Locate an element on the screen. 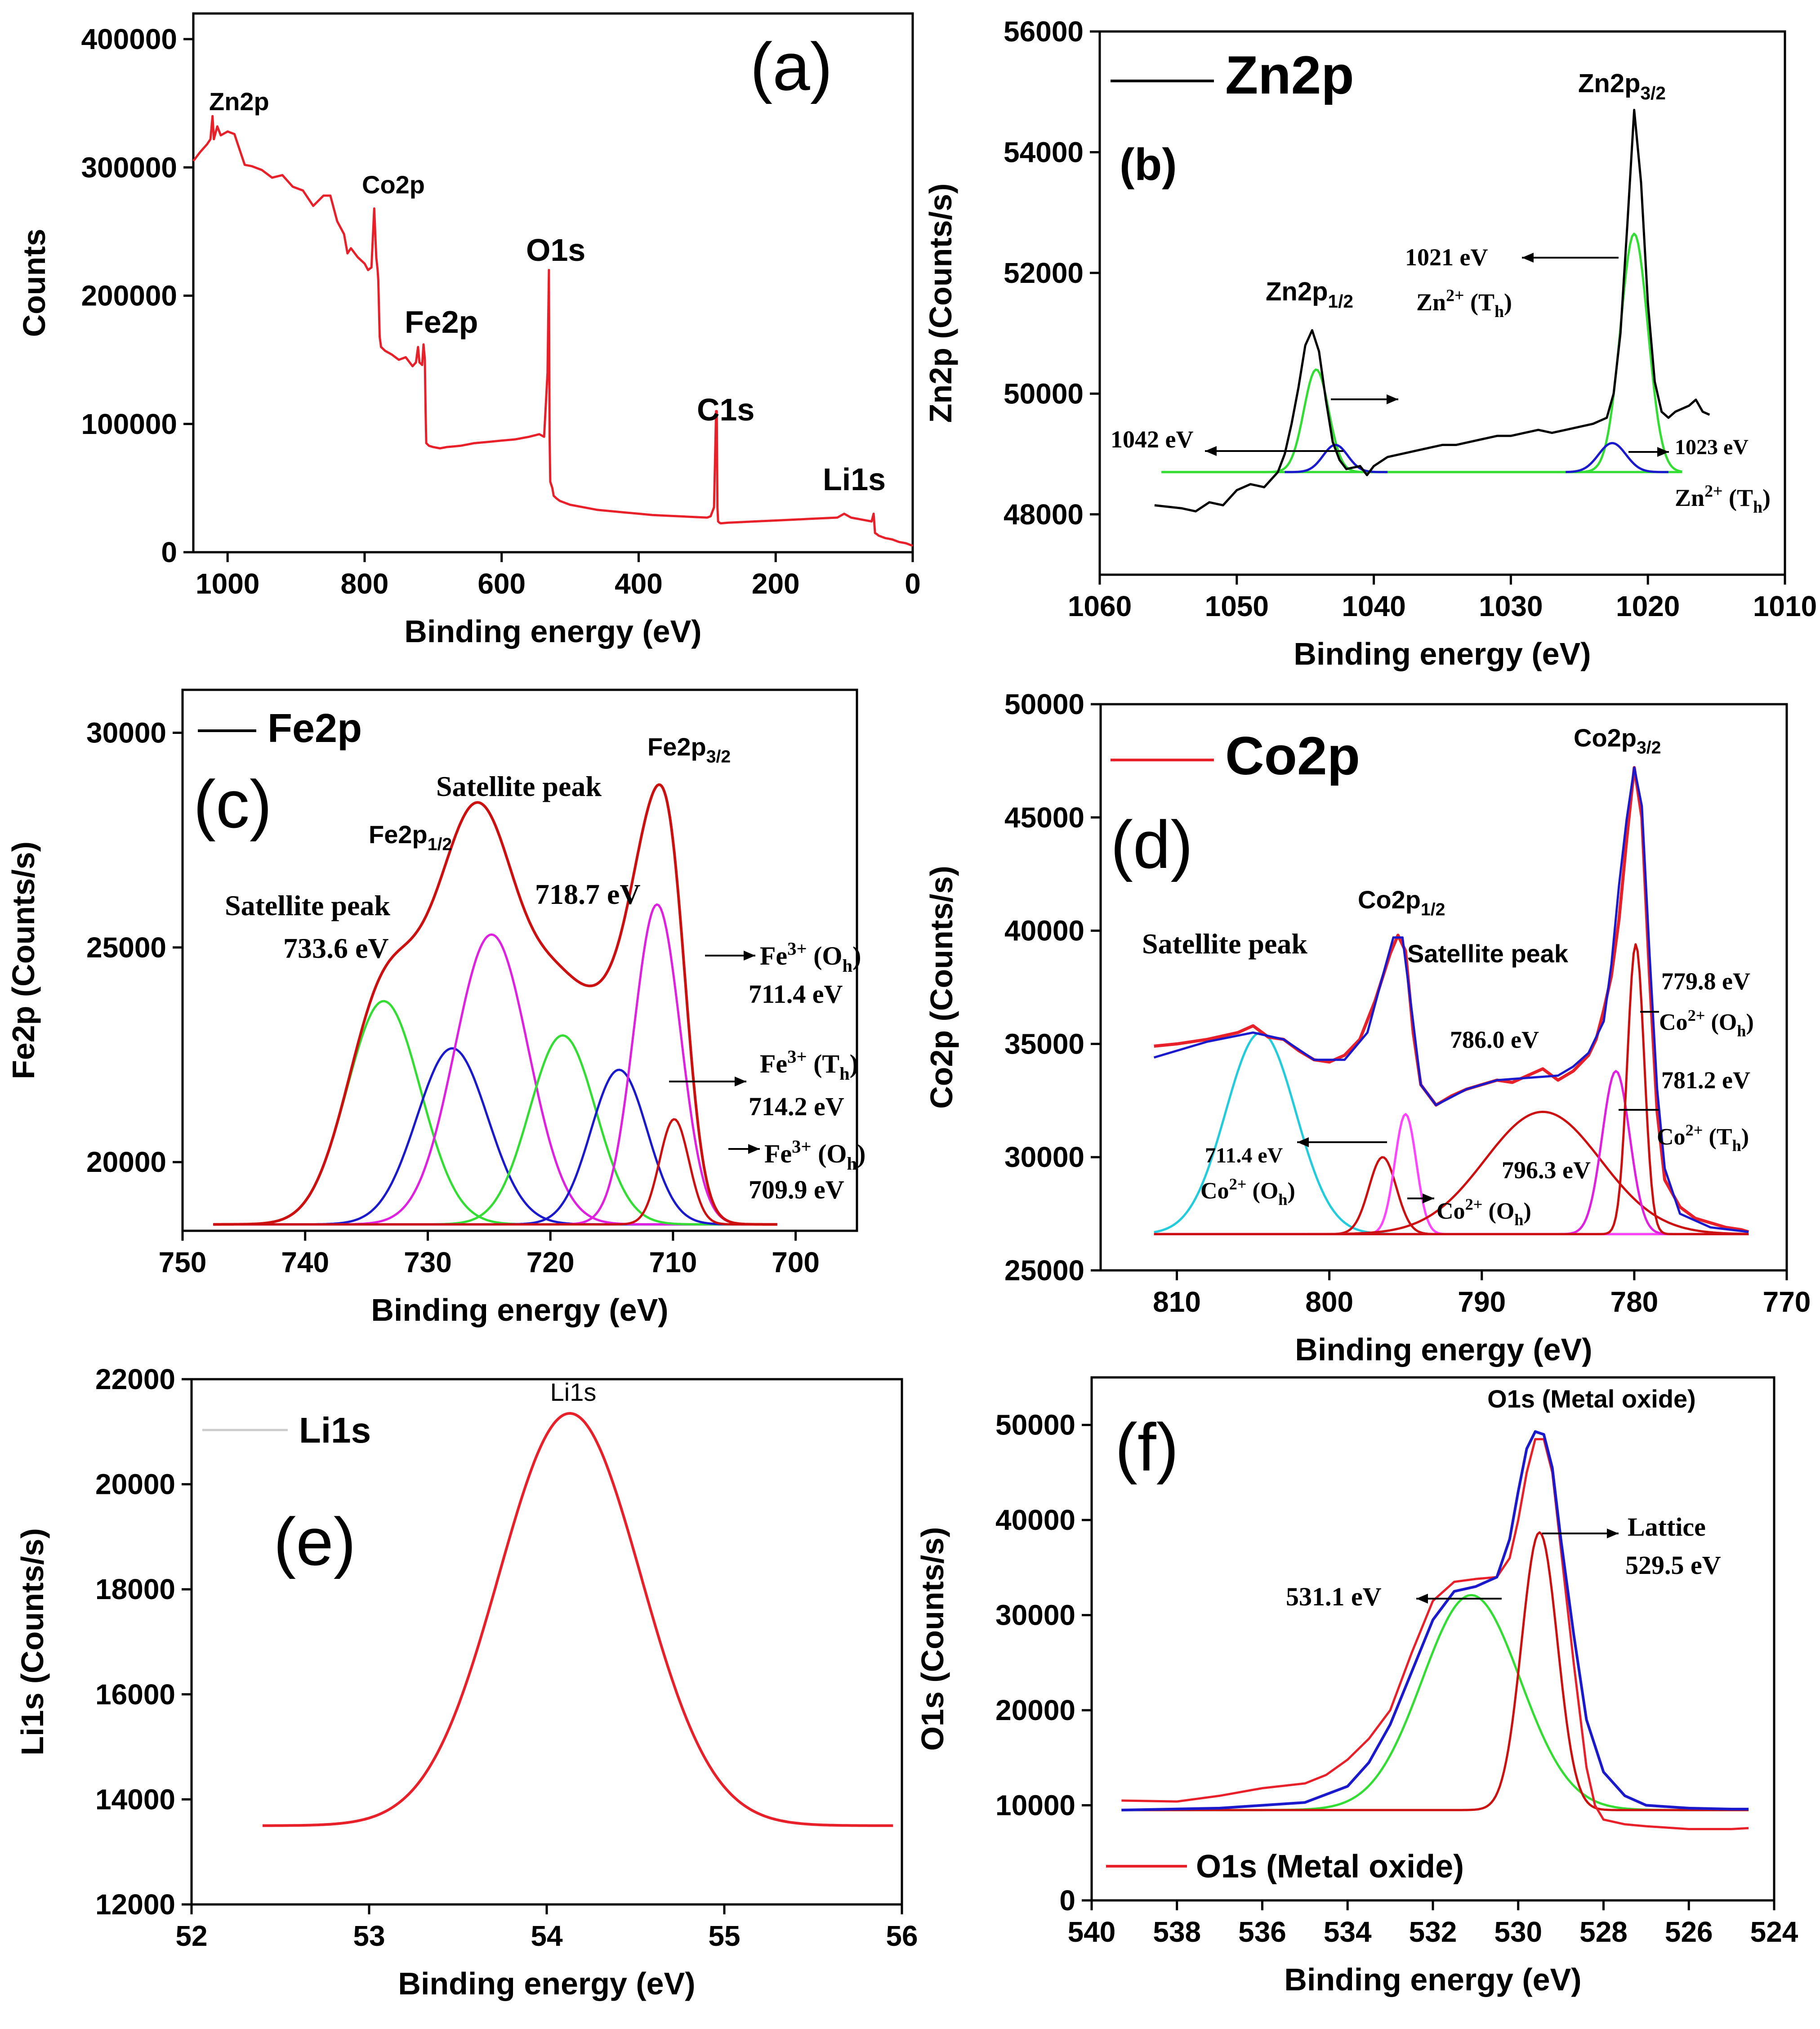  x-tick-label: 1060 is located at coordinates (1100, 606).